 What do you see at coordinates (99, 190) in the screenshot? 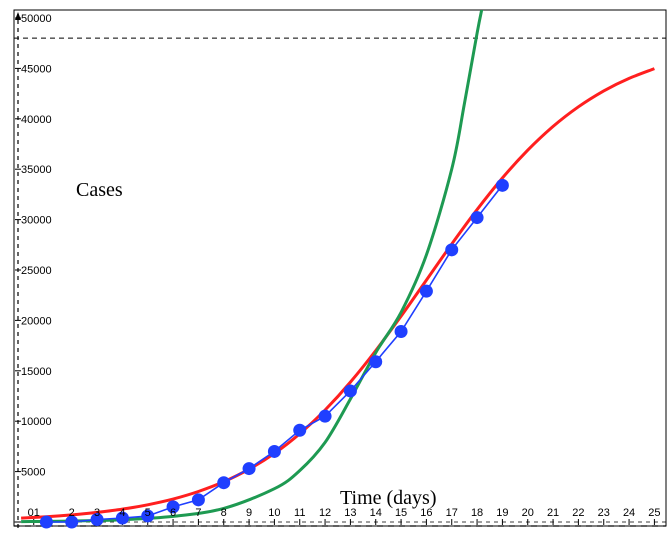
I see `y-axis-title: Cases` at bounding box center [99, 190].